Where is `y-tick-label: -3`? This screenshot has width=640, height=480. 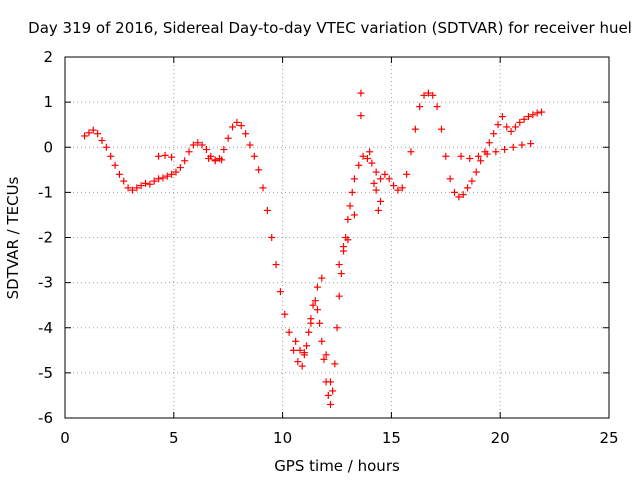
y-tick-label: -3 is located at coordinates (45, 283).